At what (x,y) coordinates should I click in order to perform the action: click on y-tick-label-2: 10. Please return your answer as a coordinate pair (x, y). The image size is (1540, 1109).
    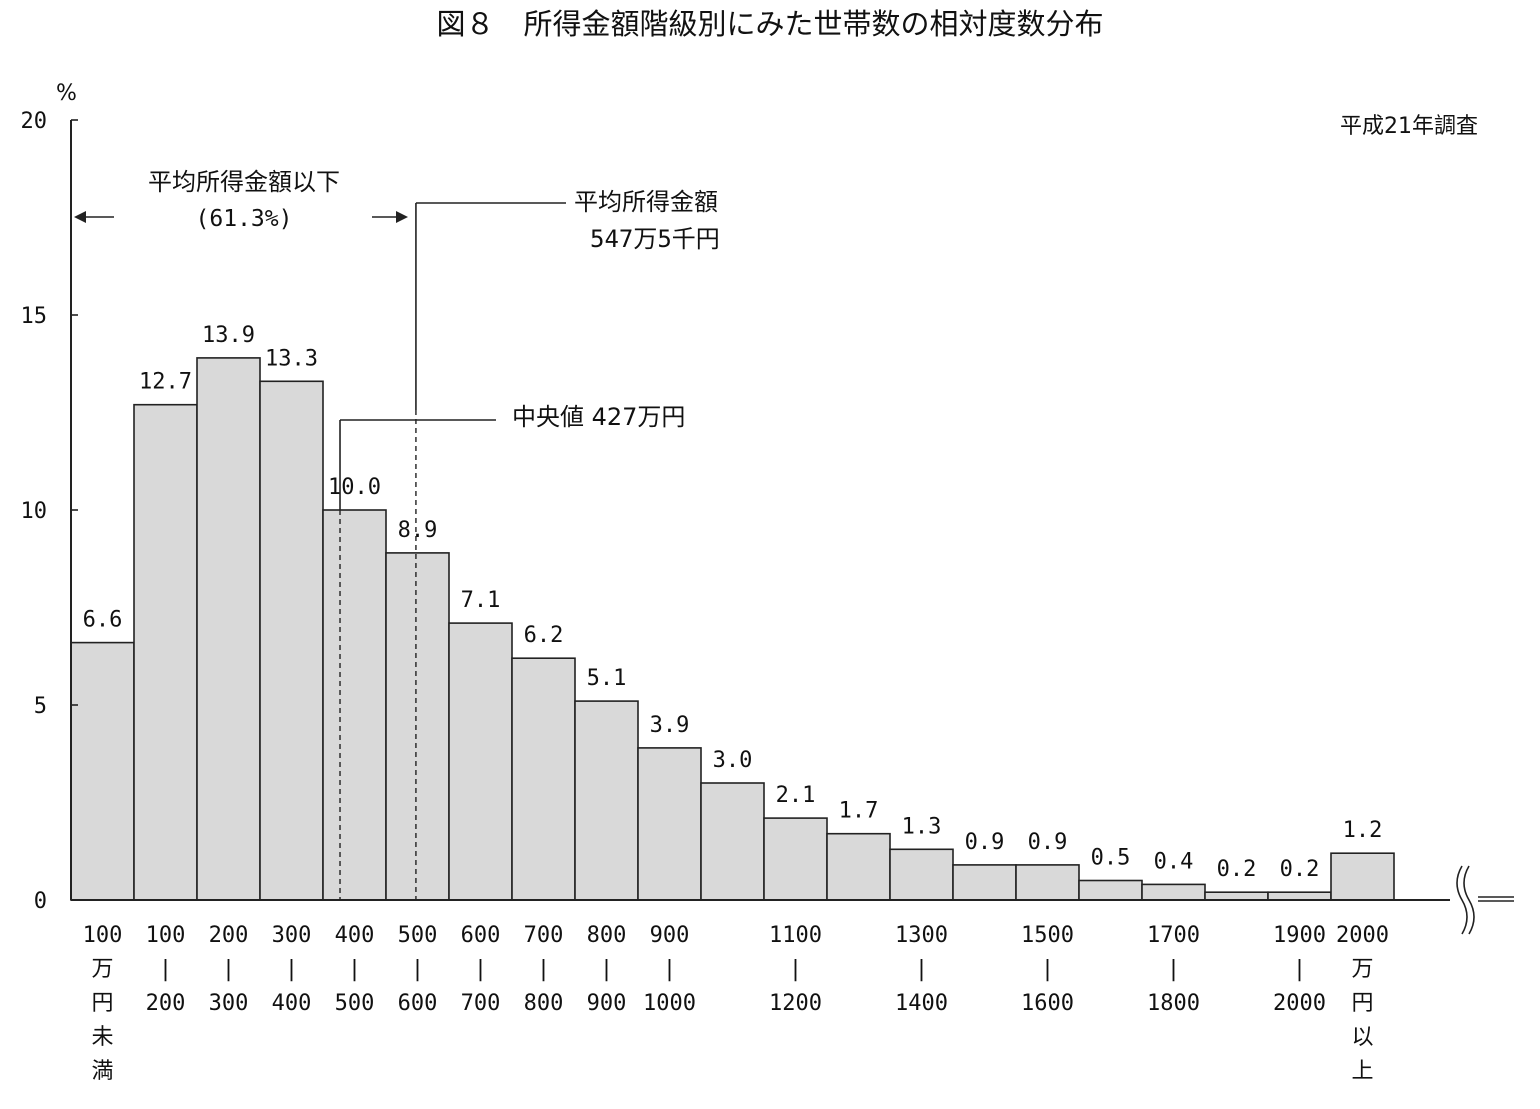
    Looking at the image, I should click on (34, 511).